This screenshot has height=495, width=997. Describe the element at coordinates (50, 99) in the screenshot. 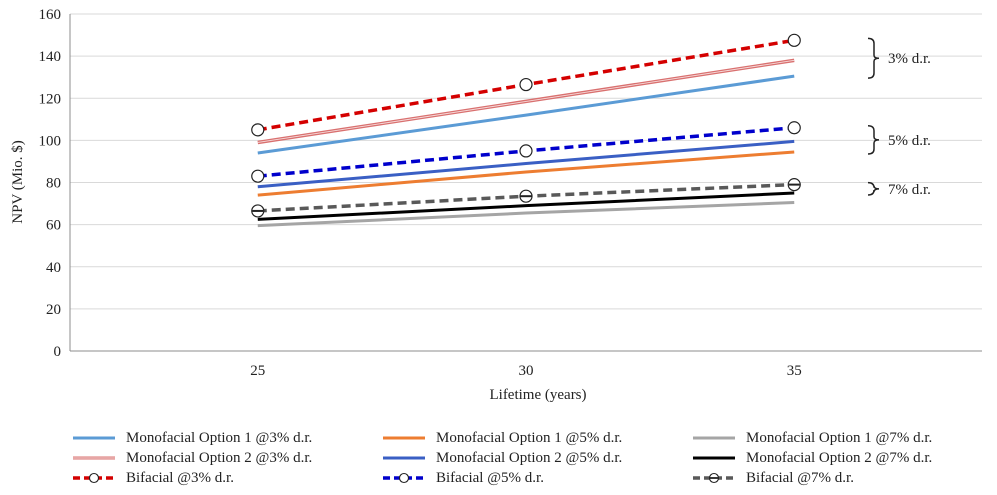

I see `y-tick-label: 120` at that location.